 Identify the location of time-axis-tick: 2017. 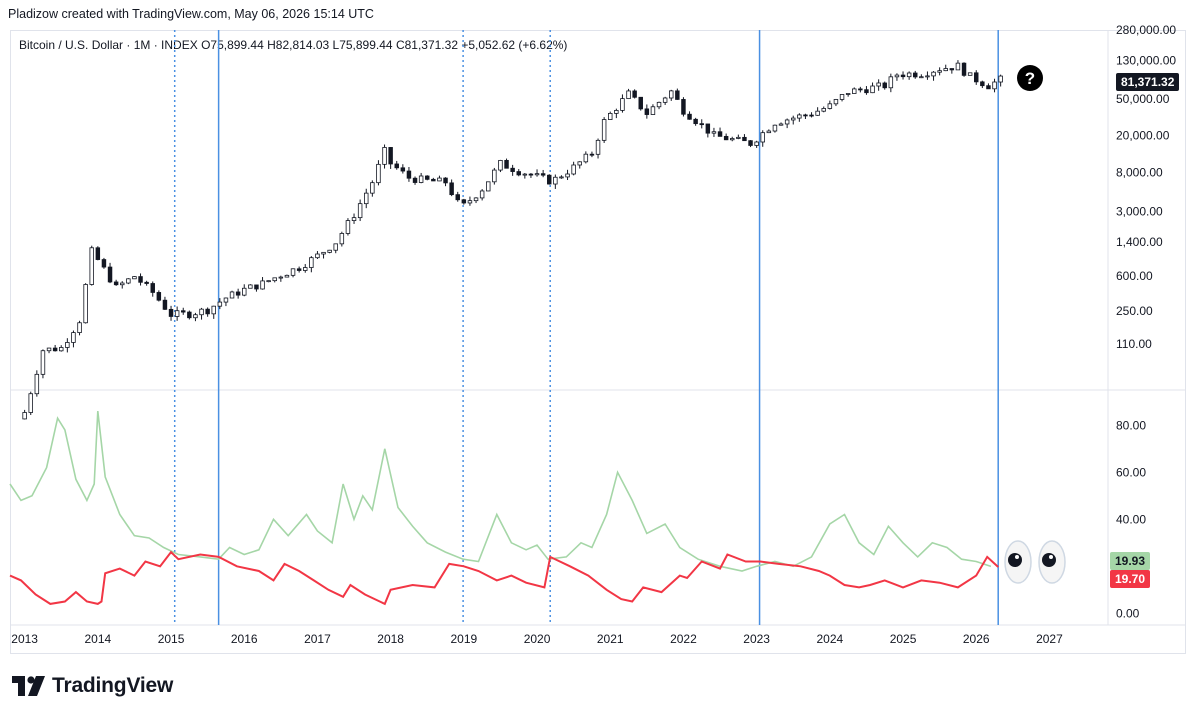
(317, 639).